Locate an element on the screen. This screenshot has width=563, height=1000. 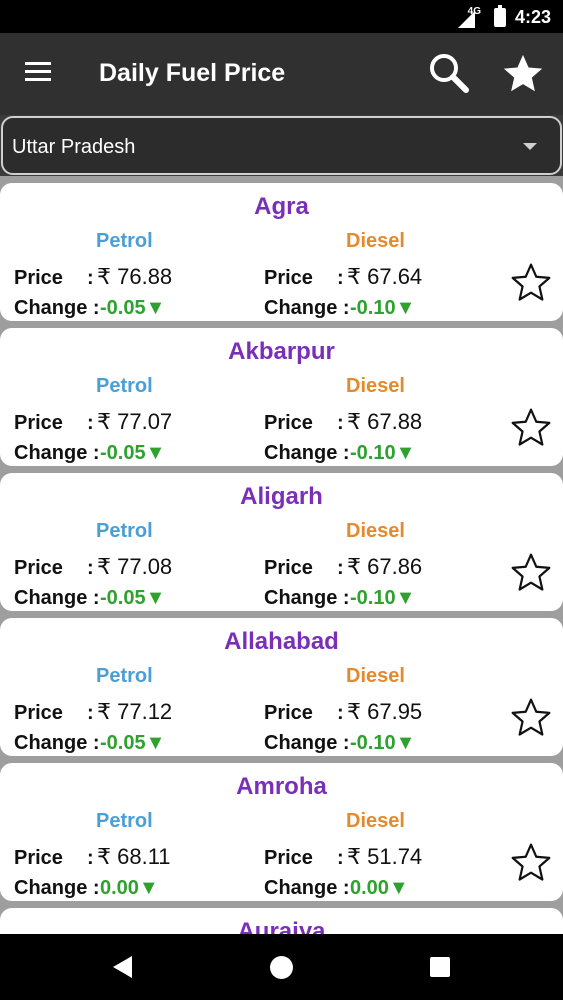
city-name: Aligarh is located at coordinates (281, 496).